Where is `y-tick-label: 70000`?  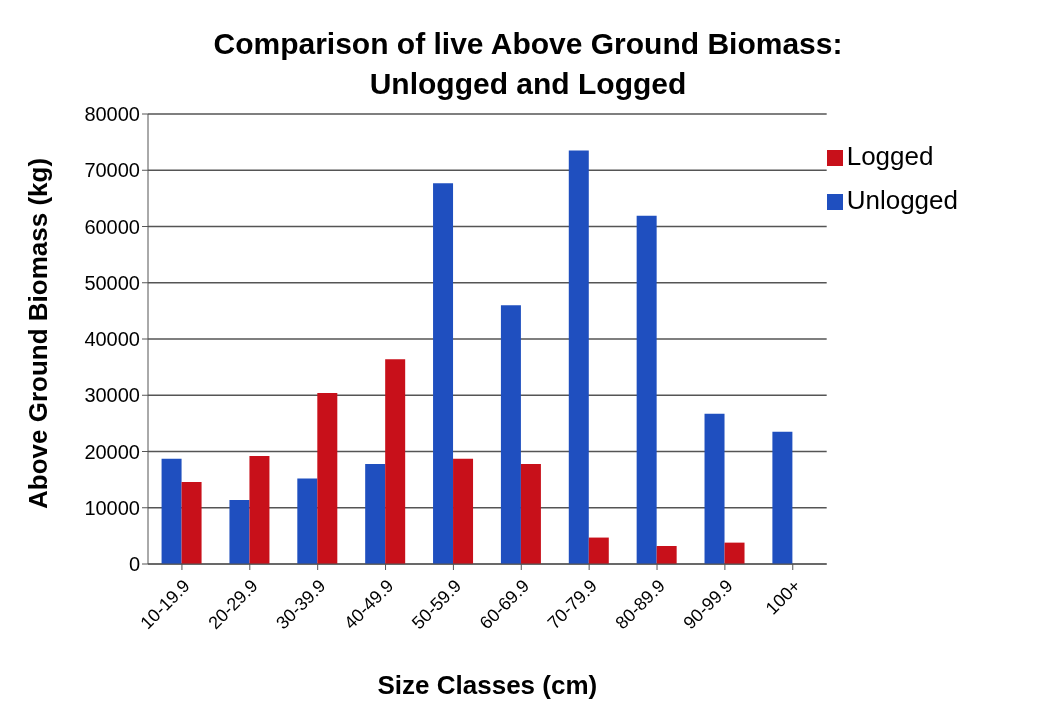
y-tick-label: 70000 is located at coordinates (112, 170).